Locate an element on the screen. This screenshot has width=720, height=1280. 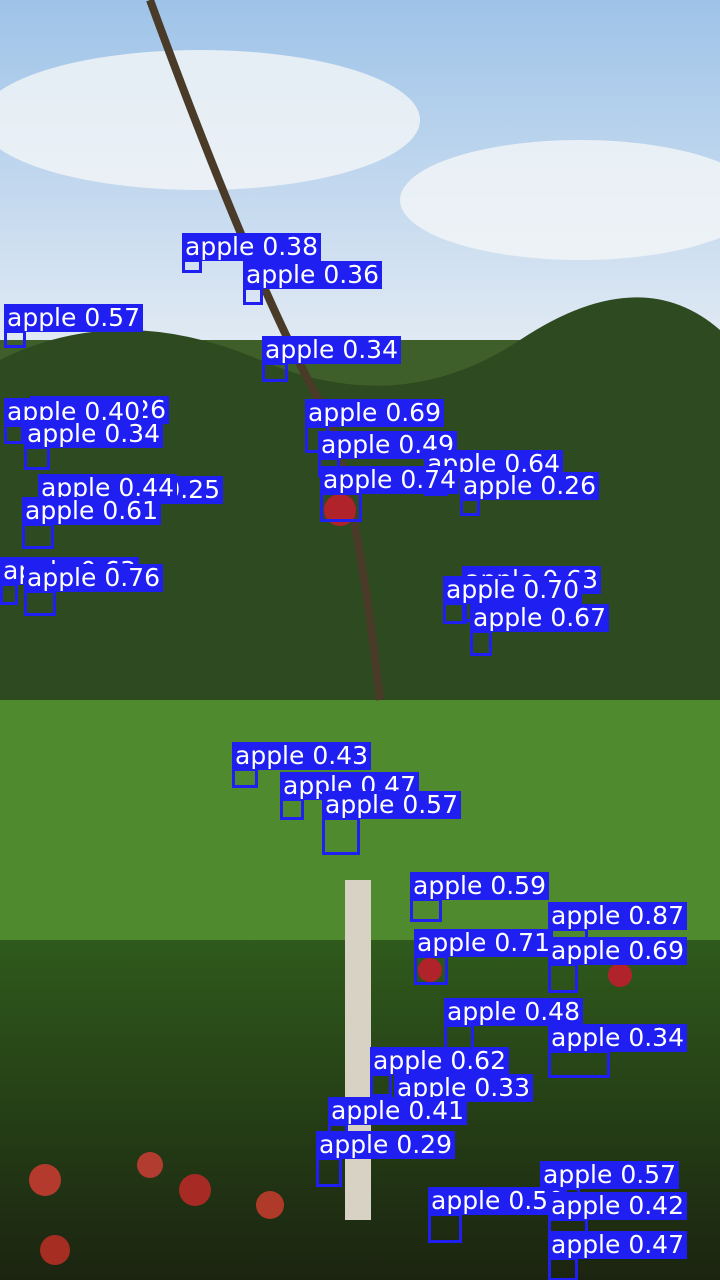
detection-label: apple 0.74 is located at coordinates (389, 480).